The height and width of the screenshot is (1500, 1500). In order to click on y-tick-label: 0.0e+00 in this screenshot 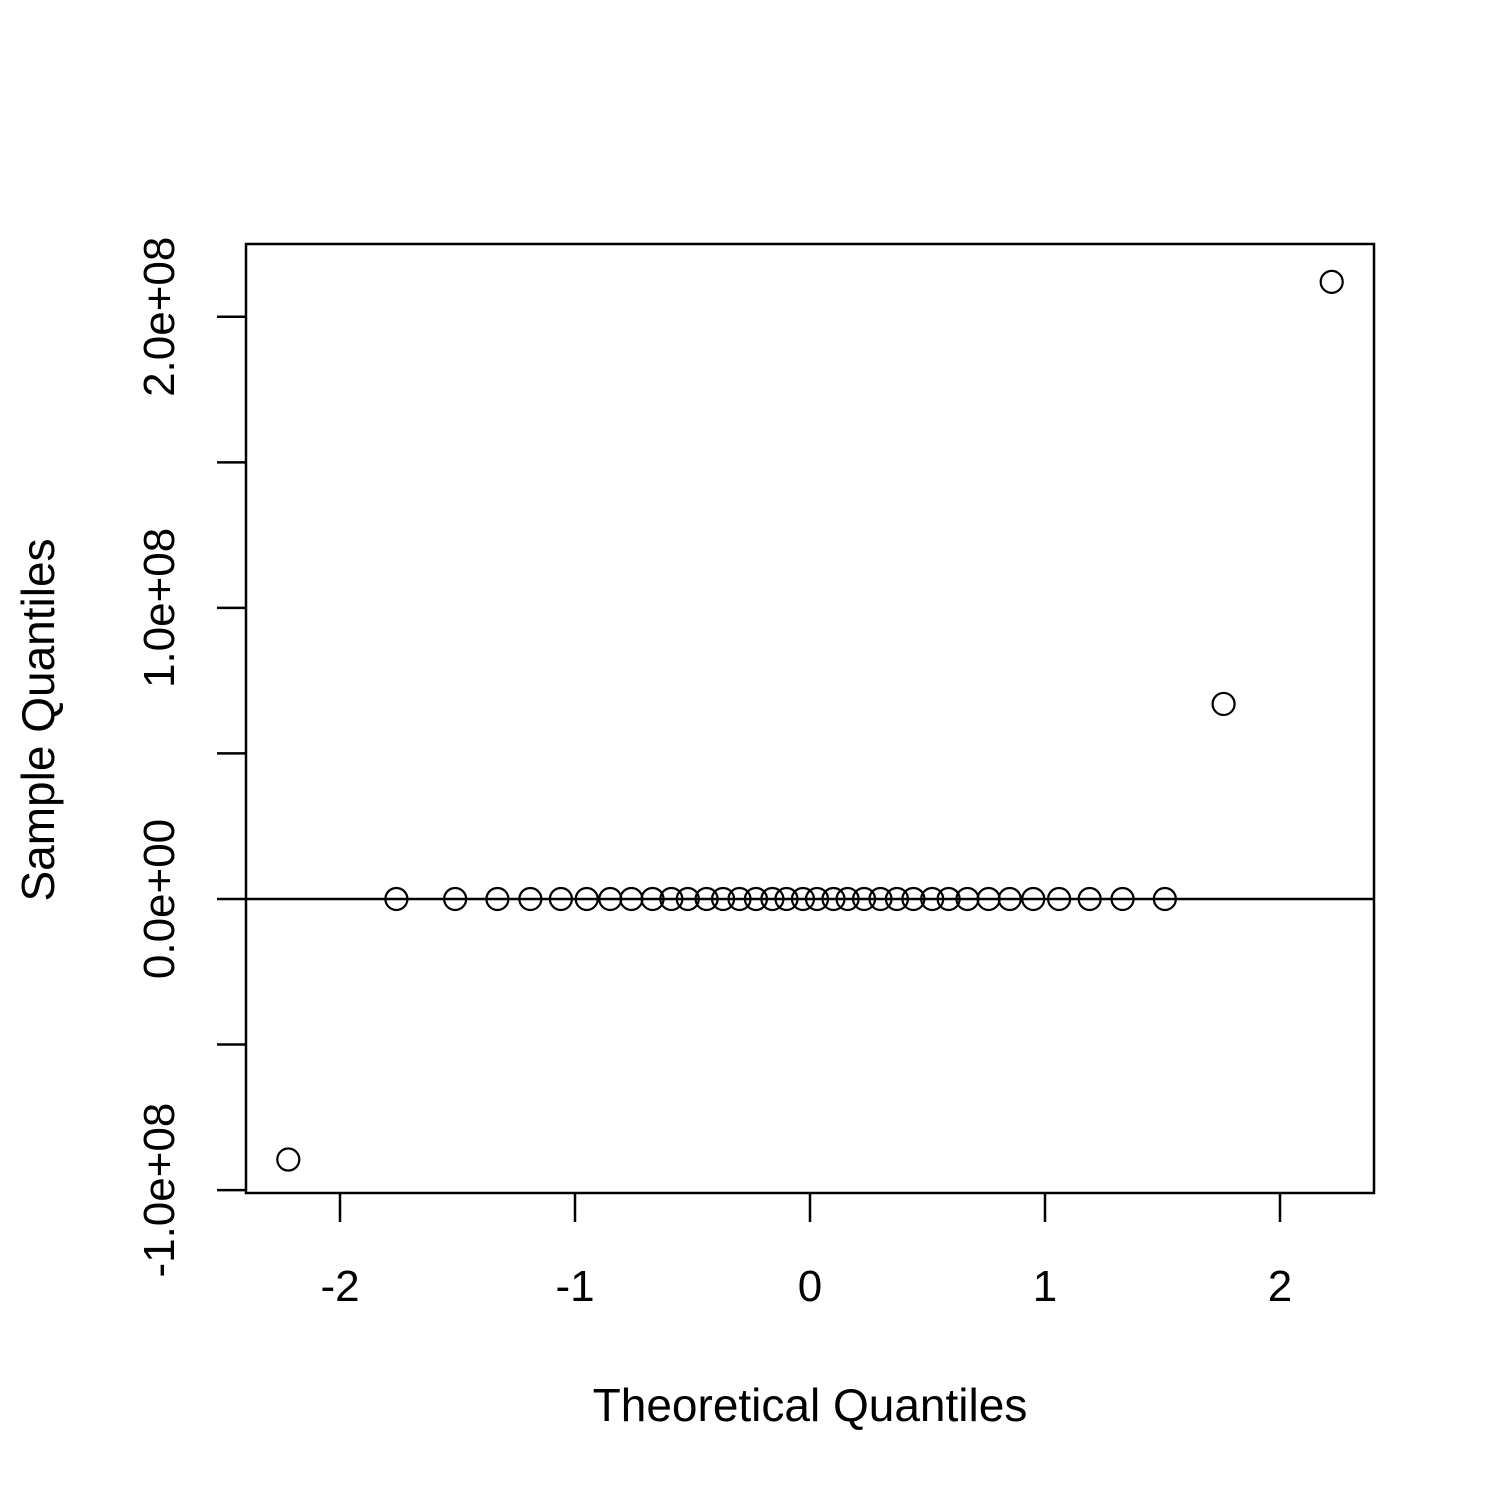, I will do `click(159, 899)`.